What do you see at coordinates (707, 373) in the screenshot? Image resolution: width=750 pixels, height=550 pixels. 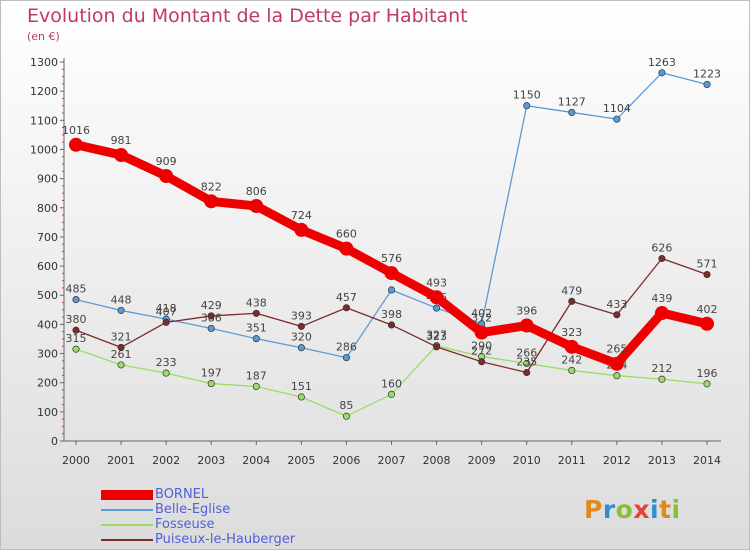 I see `data-label-fosseuse: 196` at bounding box center [707, 373].